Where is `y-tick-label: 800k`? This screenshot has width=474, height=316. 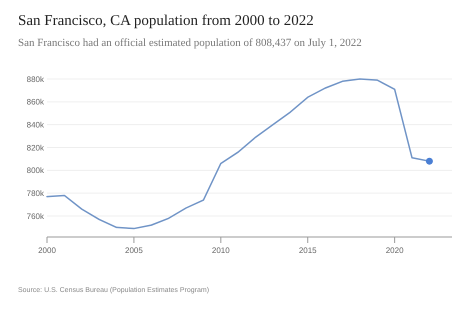 y-tick-label: 800k is located at coordinates (35, 171).